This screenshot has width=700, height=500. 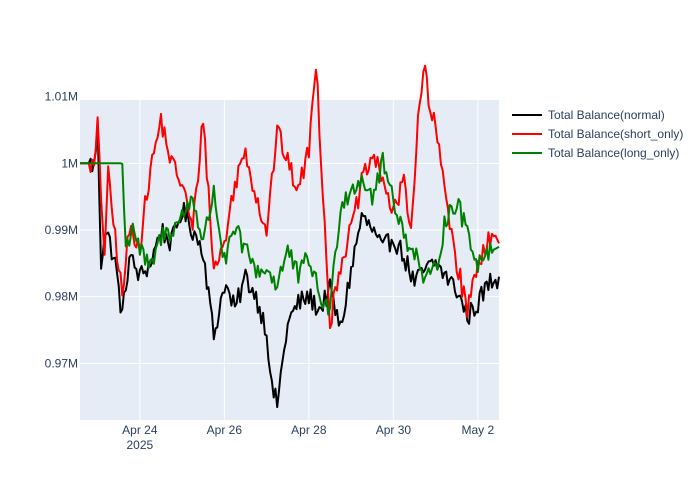 What do you see at coordinates (606, 115) in the screenshot?
I see `legend-label: Total Balance(normal)` at bounding box center [606, 115].